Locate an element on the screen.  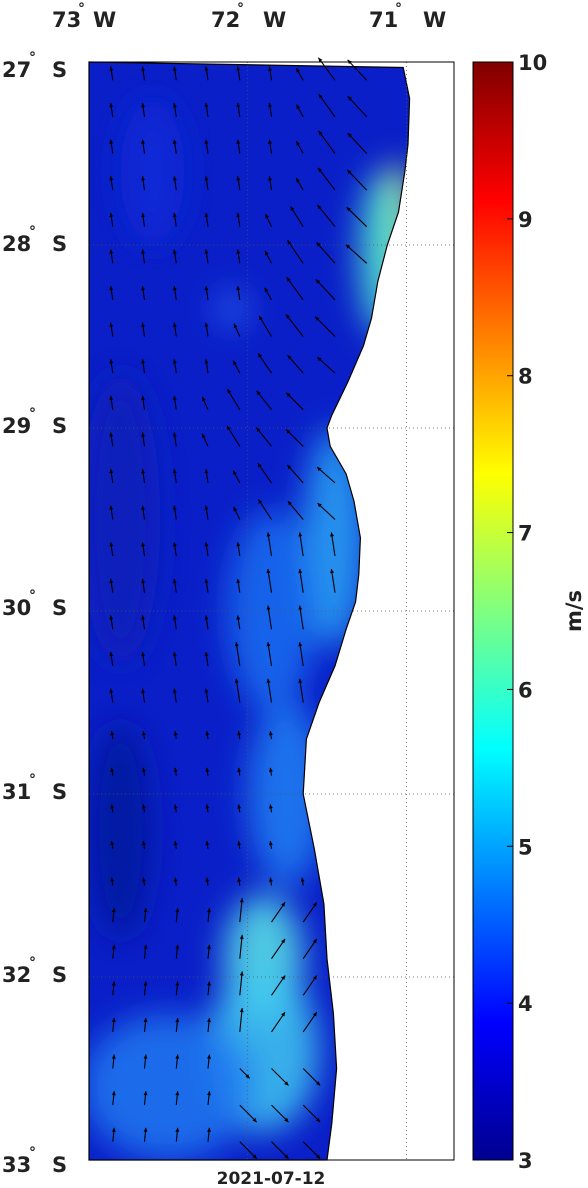
lat-27-degree-sign: ° is located at coordinates (32, 58).